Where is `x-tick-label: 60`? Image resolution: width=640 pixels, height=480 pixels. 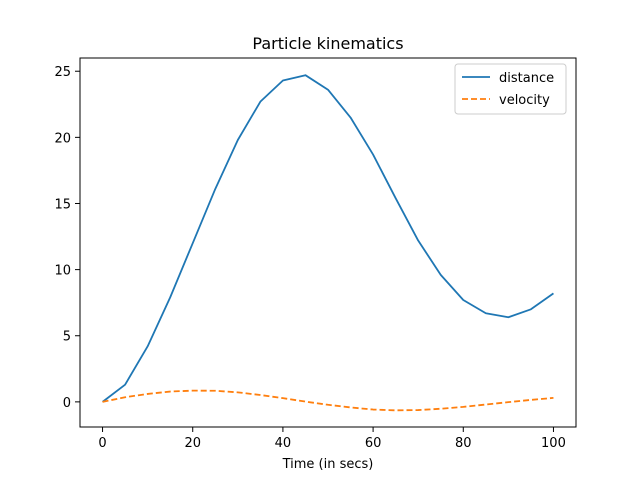
x-tick-label: 60 is located at coordinates (373, 443).